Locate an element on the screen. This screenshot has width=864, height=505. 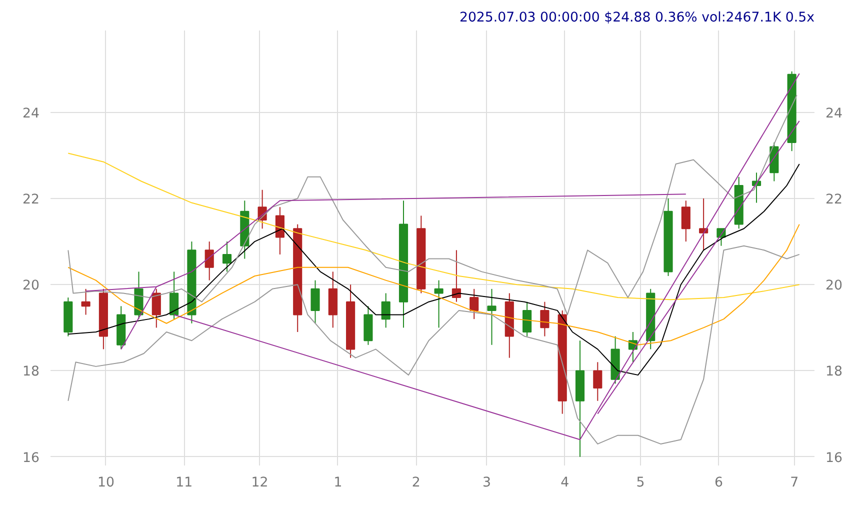
x-tick-label: 3 is located at coordinates (486, 483).